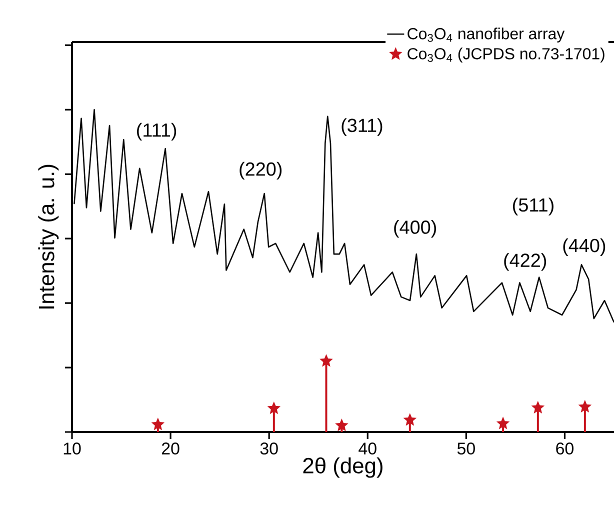 This screenshot has height=508, width=614. Describe the element at coordinates (72, 448) in the screenshot. I see `x-tick-label: 10` at that location.